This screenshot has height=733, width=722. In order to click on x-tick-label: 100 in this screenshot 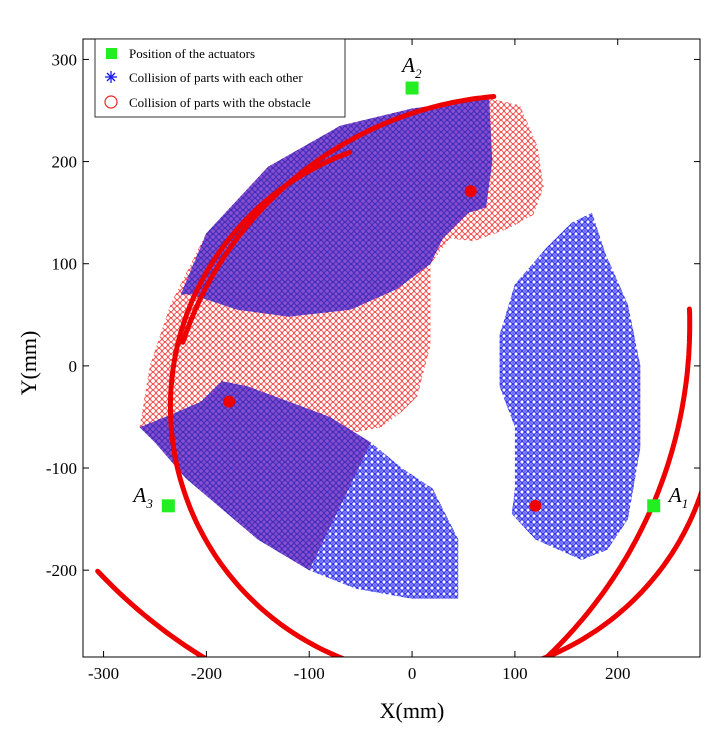, I will do `click(515, 673)`.